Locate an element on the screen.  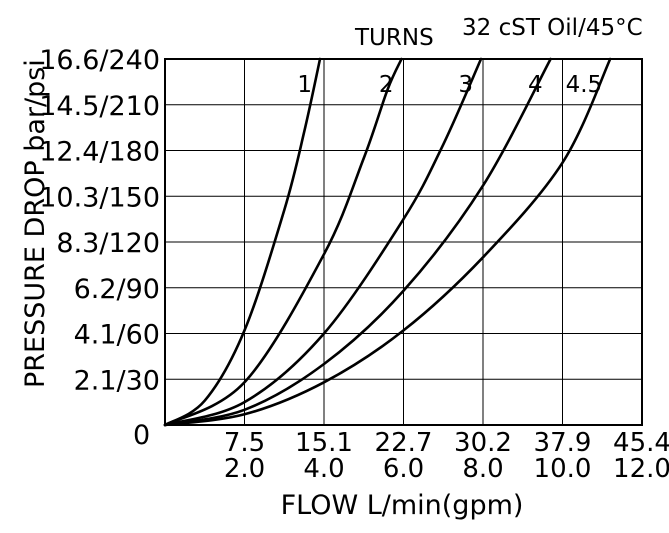
series-label-1: 1 is located at coordinates (304, 85).